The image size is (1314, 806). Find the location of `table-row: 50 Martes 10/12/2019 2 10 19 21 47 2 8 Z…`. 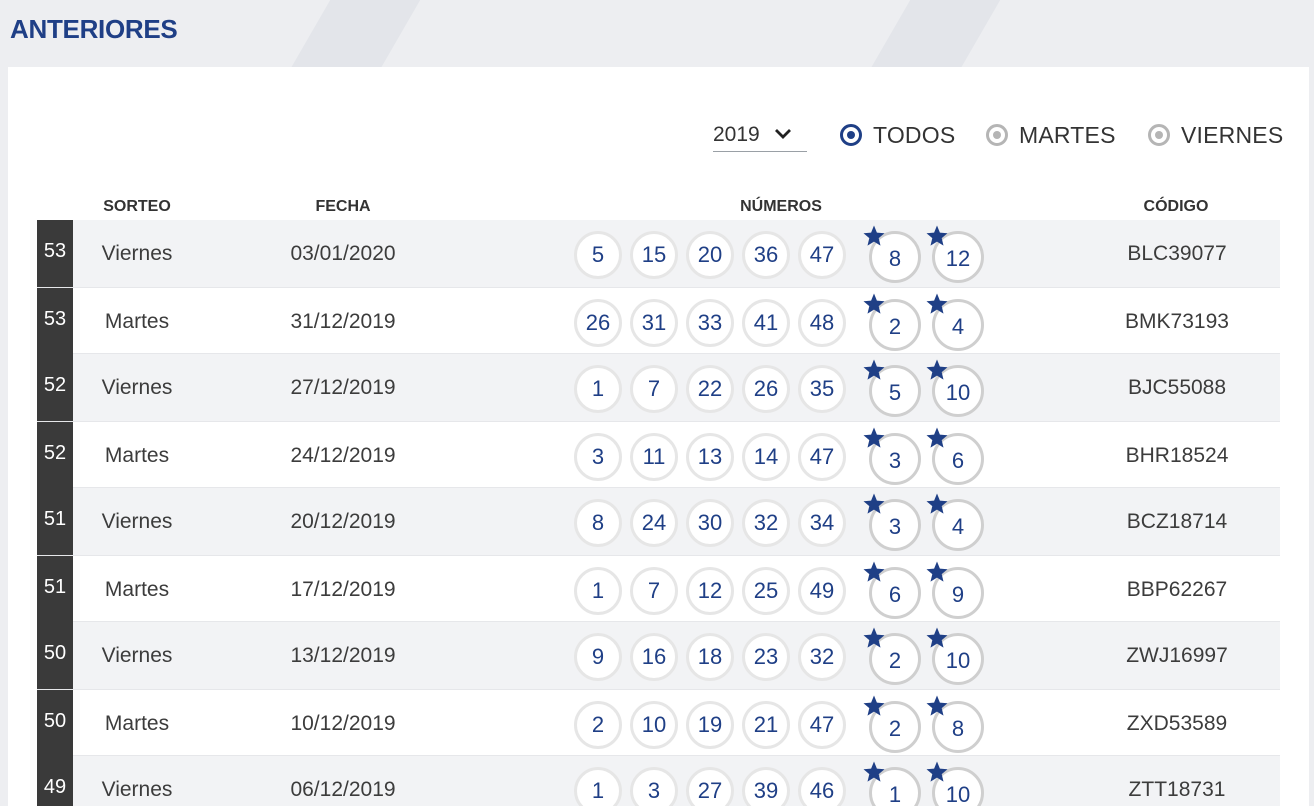

table-row: 50 Martes 10/12/2019 2 10 19 21 47 2 8 Z… is located at coordinates (658, 723).